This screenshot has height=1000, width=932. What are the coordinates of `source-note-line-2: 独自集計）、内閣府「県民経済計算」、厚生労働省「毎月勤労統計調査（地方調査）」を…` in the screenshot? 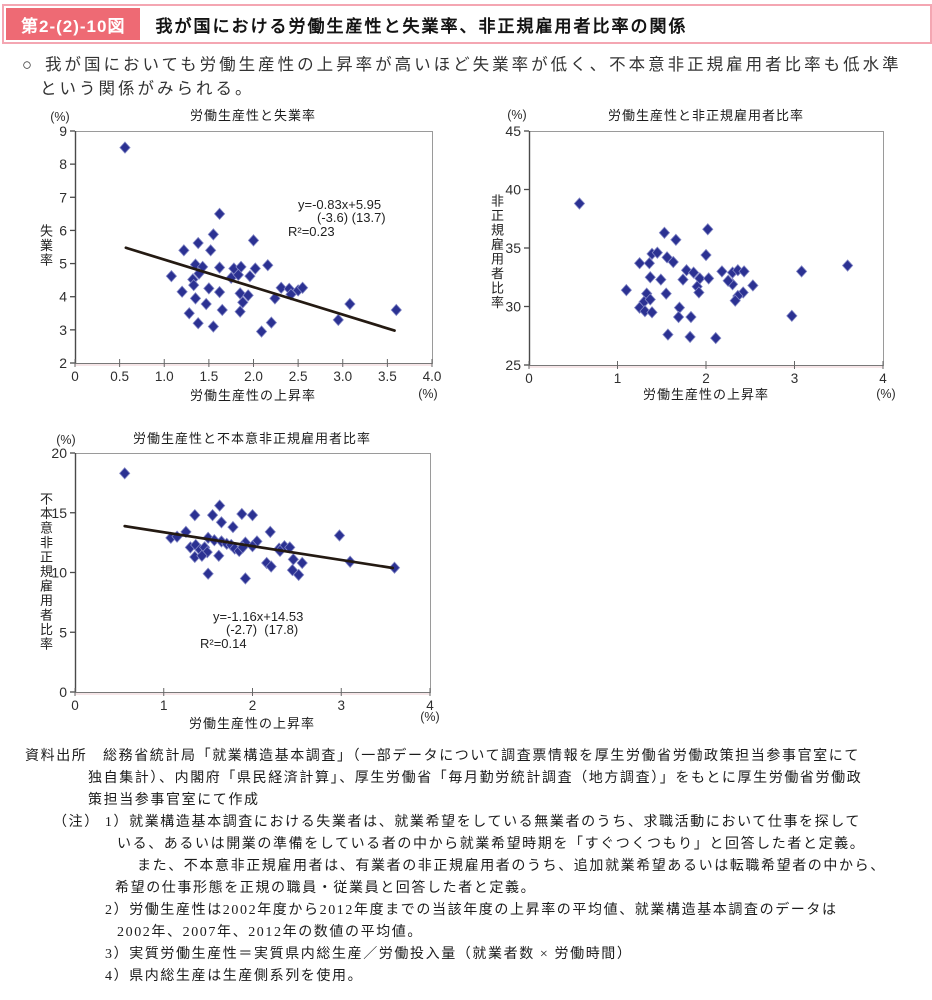 It's located at (475, 778).